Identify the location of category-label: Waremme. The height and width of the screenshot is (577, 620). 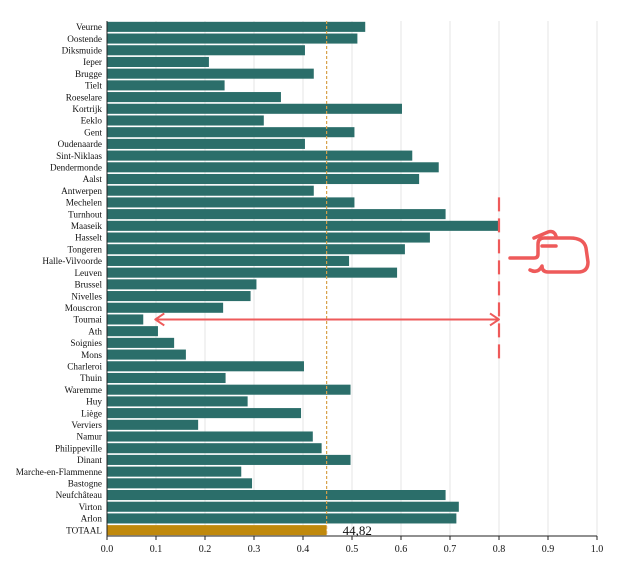
(83, 390).